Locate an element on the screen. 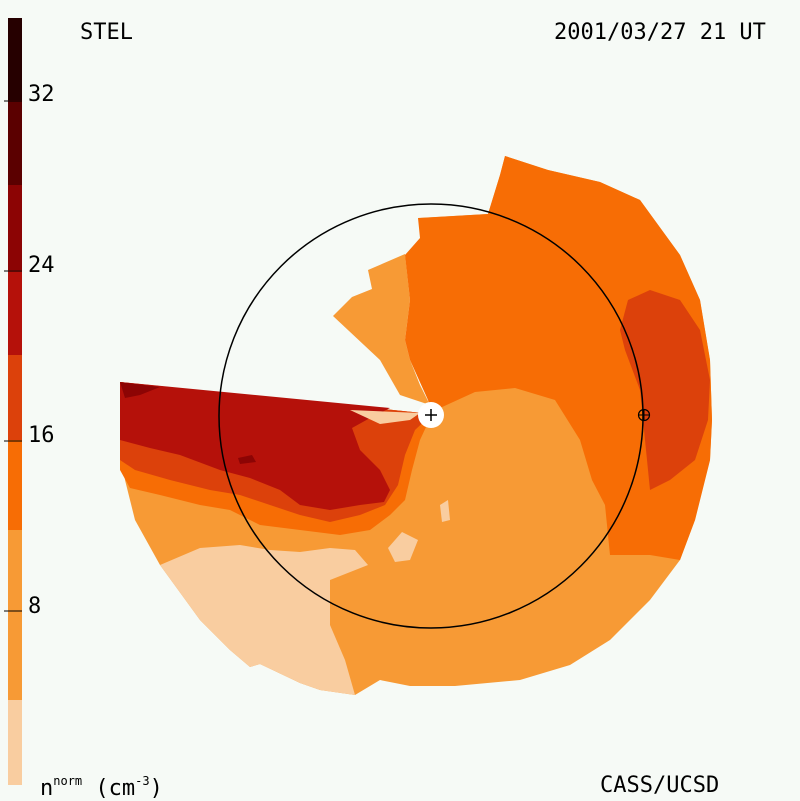  unit-superscript: norm is located at coordinates (68, 781).